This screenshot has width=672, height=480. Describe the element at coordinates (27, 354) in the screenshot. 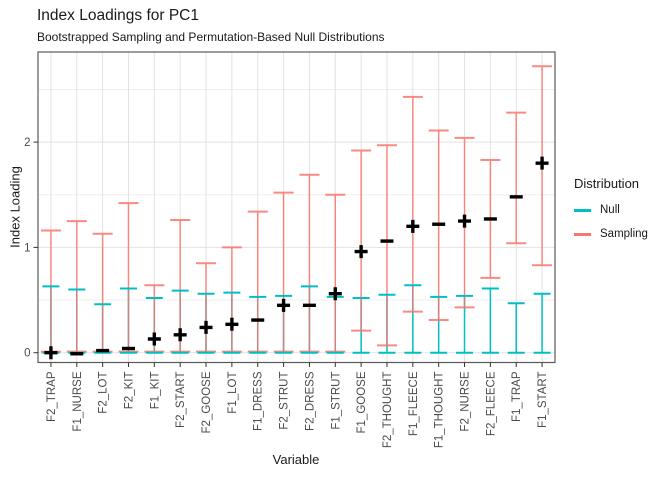

I see `y-tick-label: 0` at that location.